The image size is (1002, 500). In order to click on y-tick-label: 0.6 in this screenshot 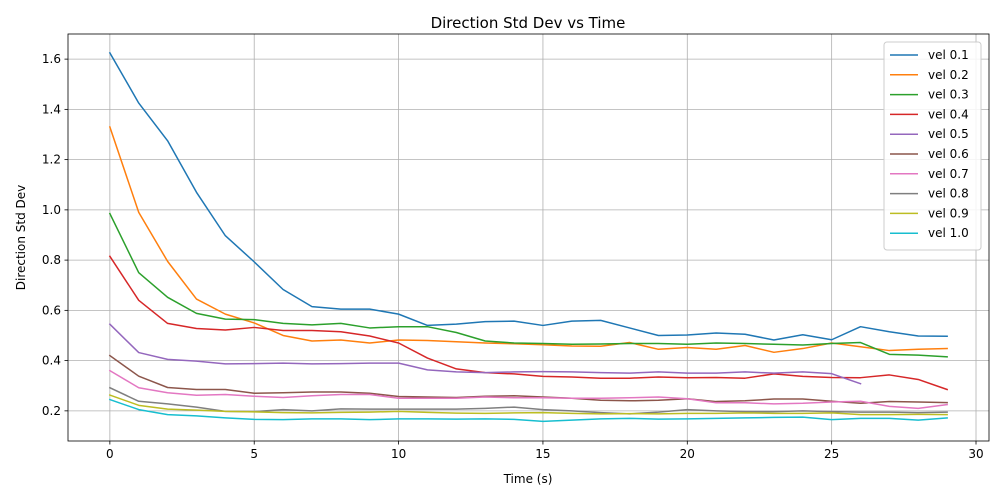, I will do `click(51, 310)`.